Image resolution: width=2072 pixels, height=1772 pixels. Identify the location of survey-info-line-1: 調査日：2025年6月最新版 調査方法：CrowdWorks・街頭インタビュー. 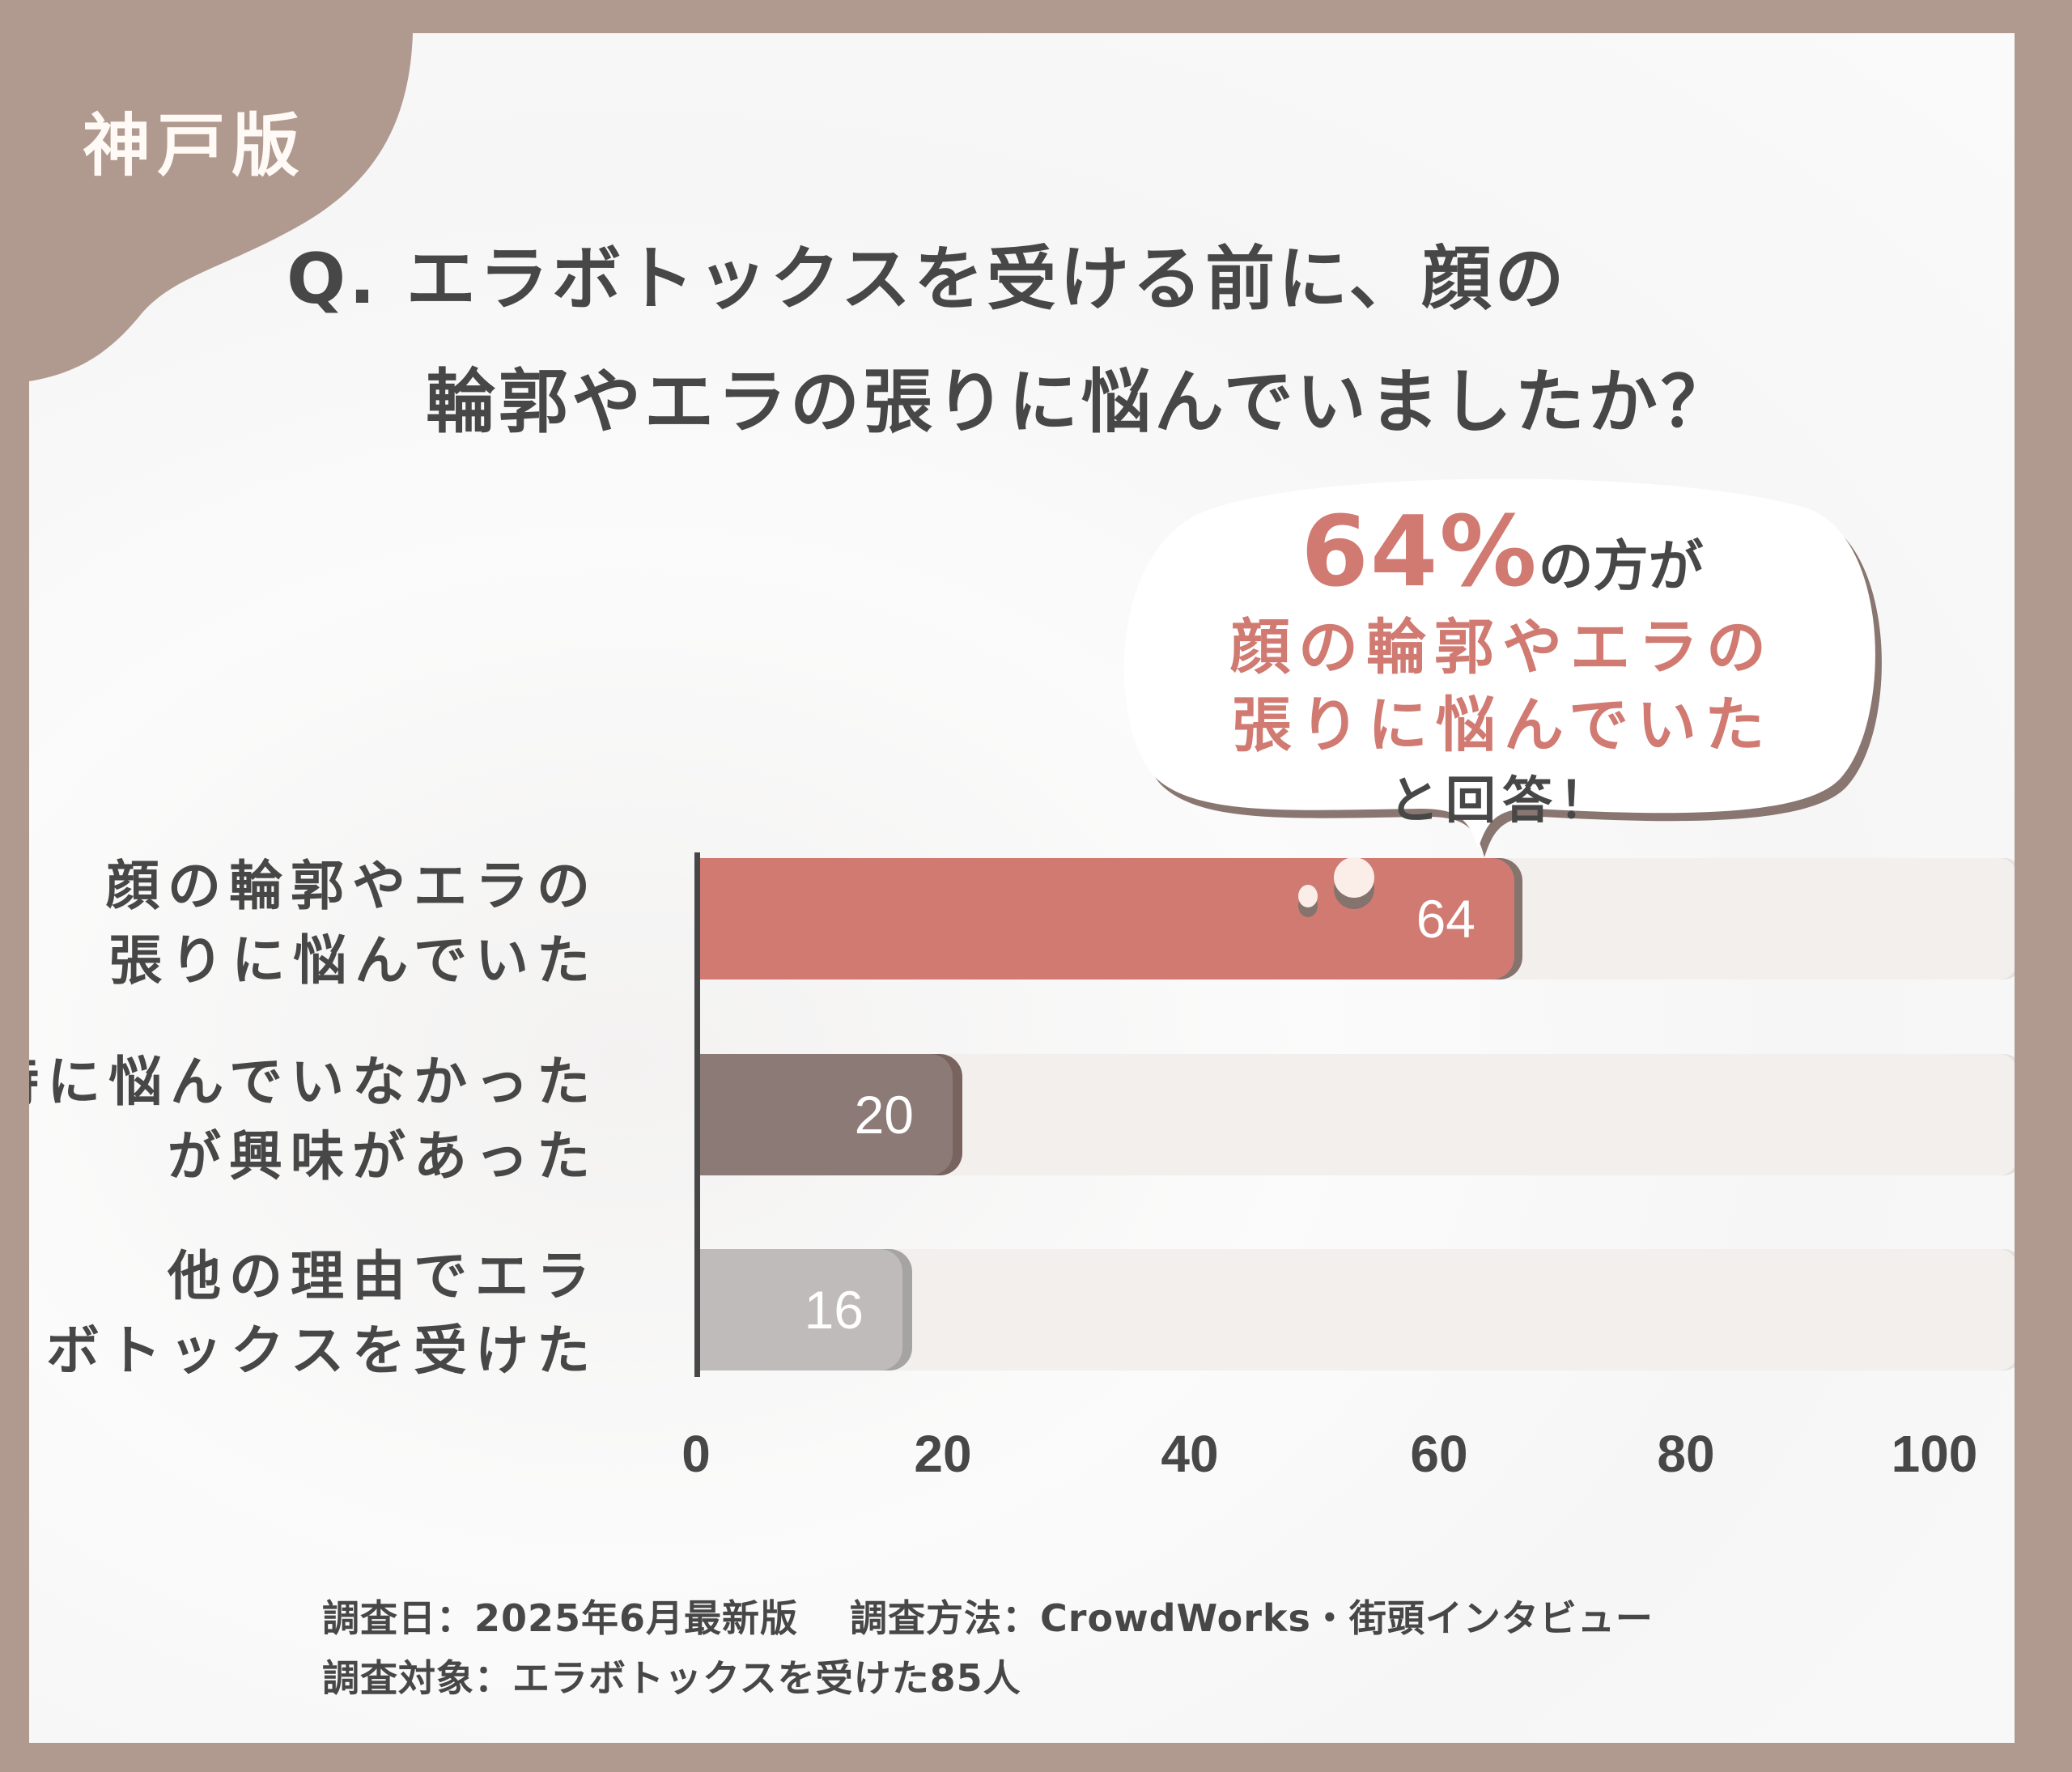
(988, 1618).